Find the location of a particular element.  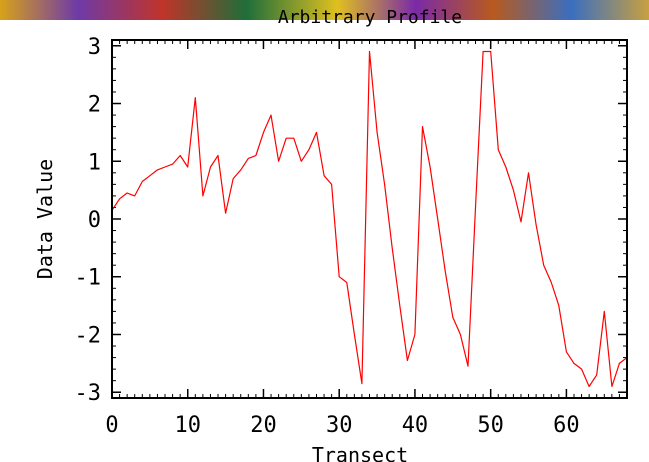

x-tick-label: 60 is located at coordinates (566, 425).